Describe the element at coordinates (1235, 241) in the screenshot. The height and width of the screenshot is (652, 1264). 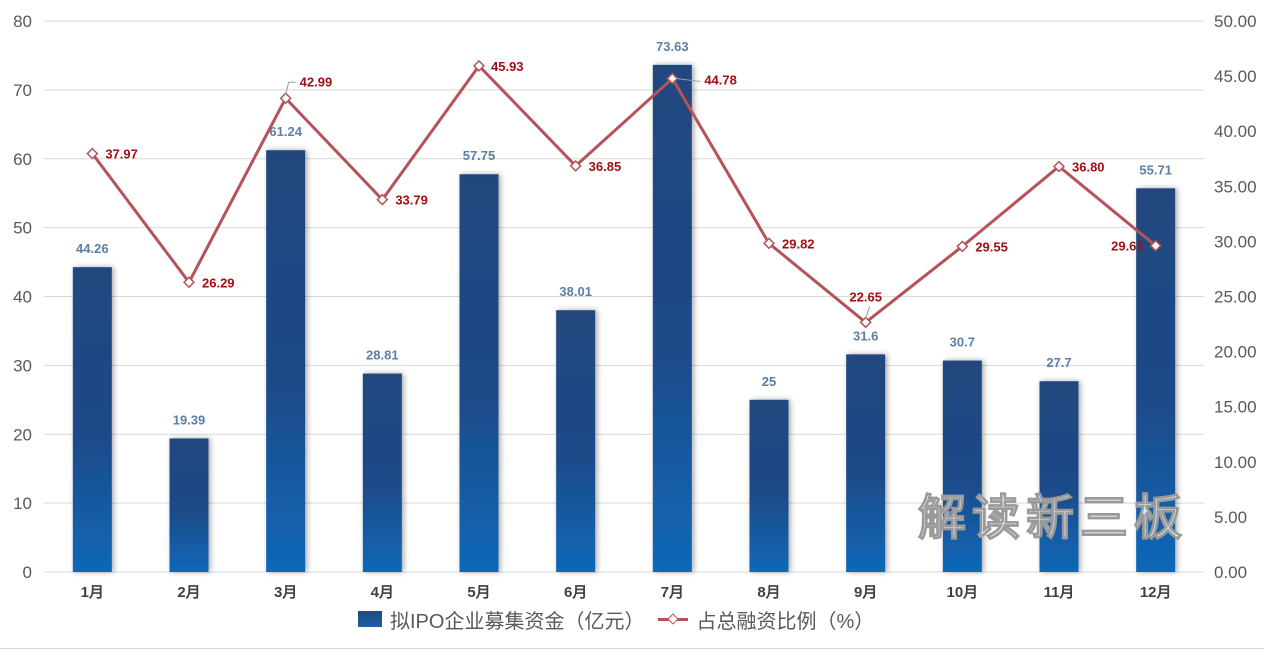
I see `right-y-tick: 30.00` at that location.